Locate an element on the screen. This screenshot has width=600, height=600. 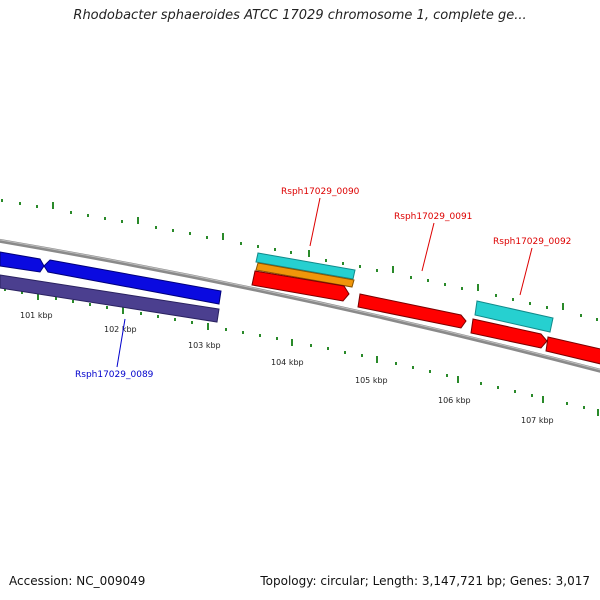
tick-label: 105 kbp is located at coordinates (371, 380).